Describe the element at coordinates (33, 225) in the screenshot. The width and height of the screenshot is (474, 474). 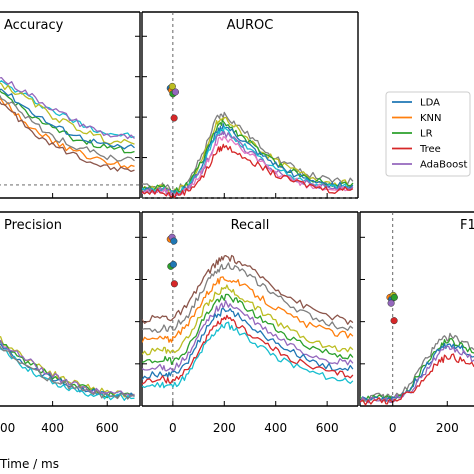
I see `panel-title: Precision` at that location.